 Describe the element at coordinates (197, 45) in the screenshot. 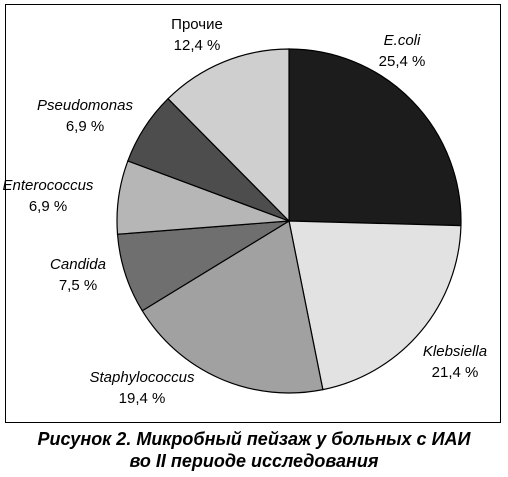

I see `slice-value-прочие: 12,4 %` at that location.